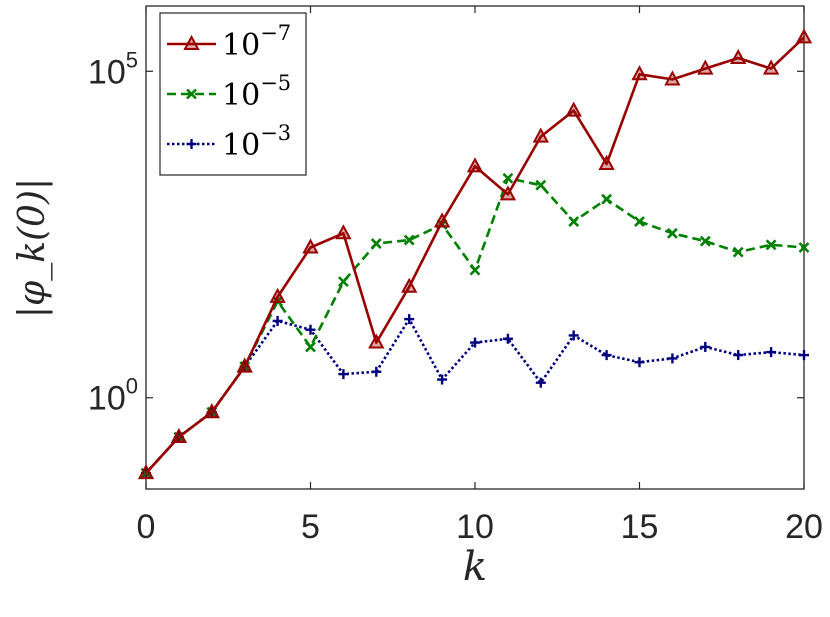 The width and height of the screenshot is (830, 617). I want to click on x-tick-label: 10, so click(475, 527).